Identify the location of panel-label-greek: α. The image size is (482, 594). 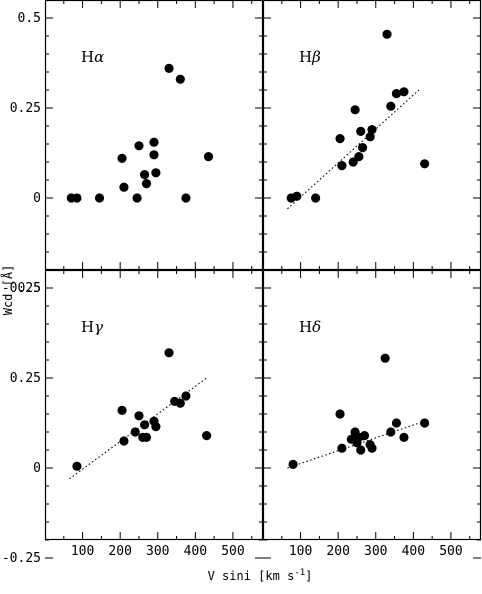
(99, 57).